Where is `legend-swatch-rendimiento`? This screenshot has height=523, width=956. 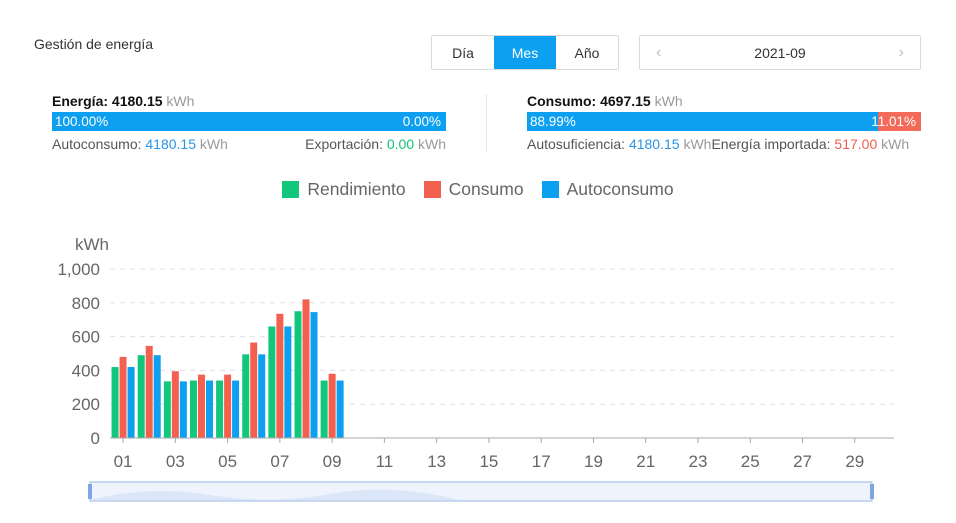
legend-swatch-rendimiento is located at coordinates (291, 189).